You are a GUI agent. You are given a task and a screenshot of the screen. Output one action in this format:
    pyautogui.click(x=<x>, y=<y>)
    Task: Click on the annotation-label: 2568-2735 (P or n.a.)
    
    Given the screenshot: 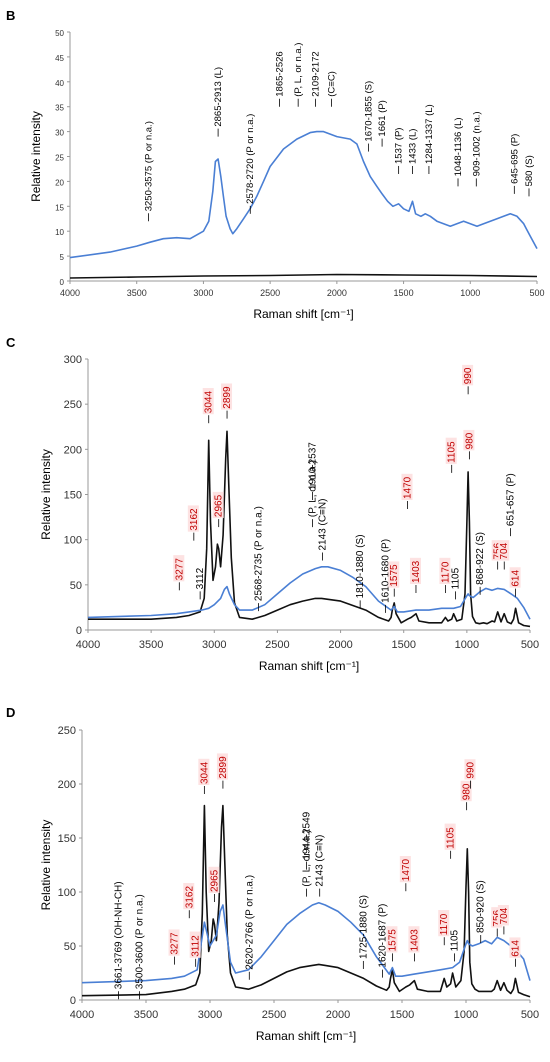 What is the action you would take?
    pyautogui.click(x=258, y=553)
    